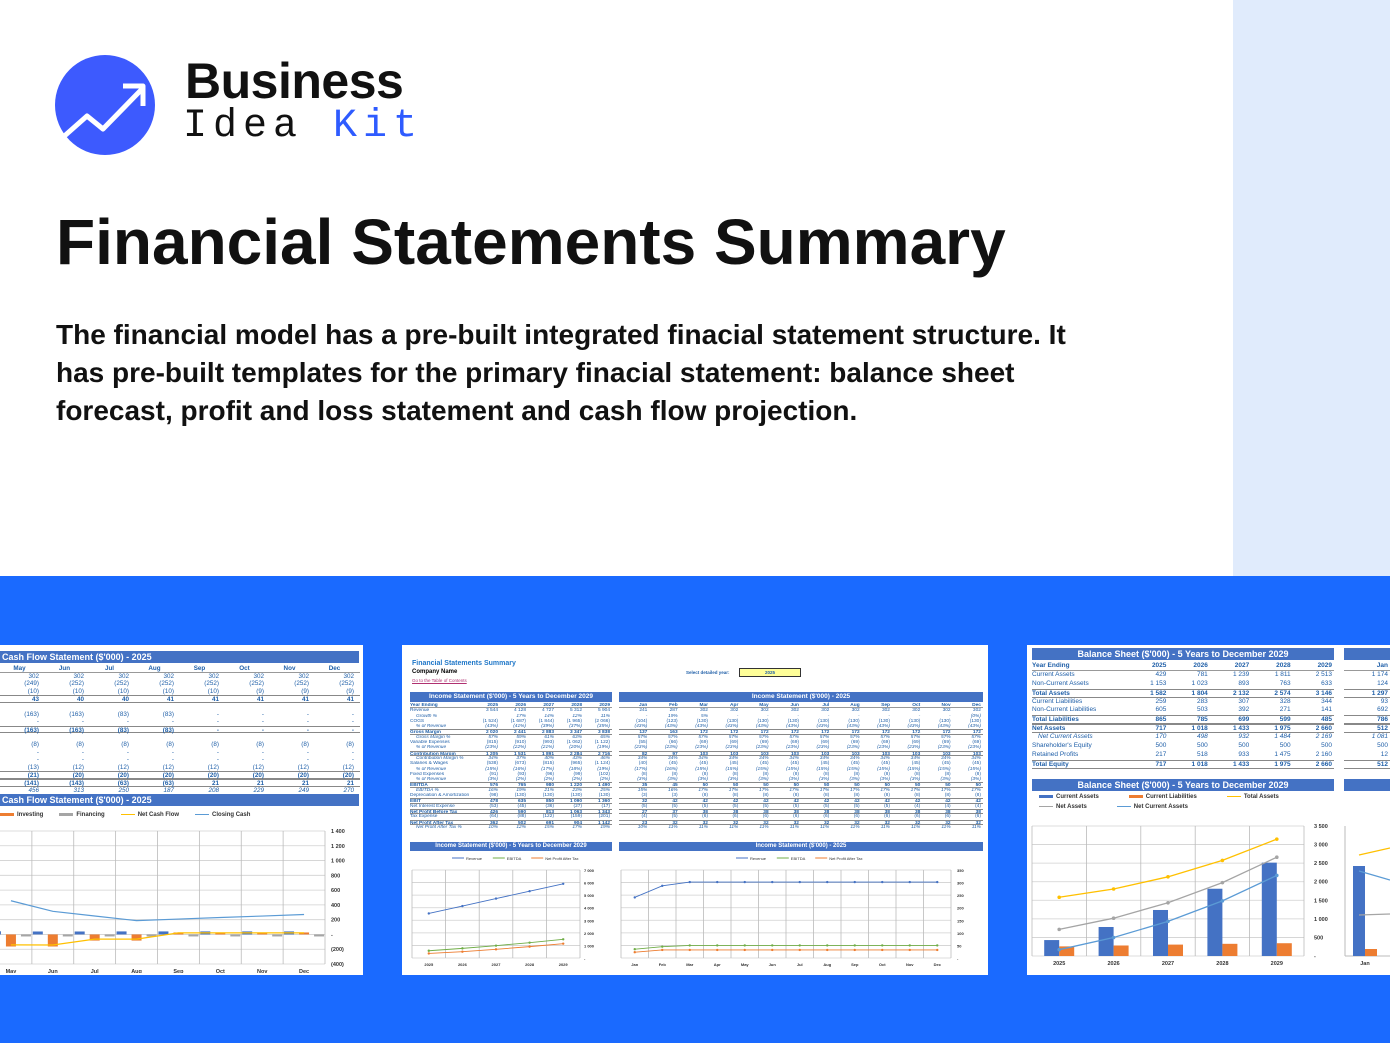  Describe the element at coordinates (735, 802) in the screenshot. I see `table-cell: 42` at that location.